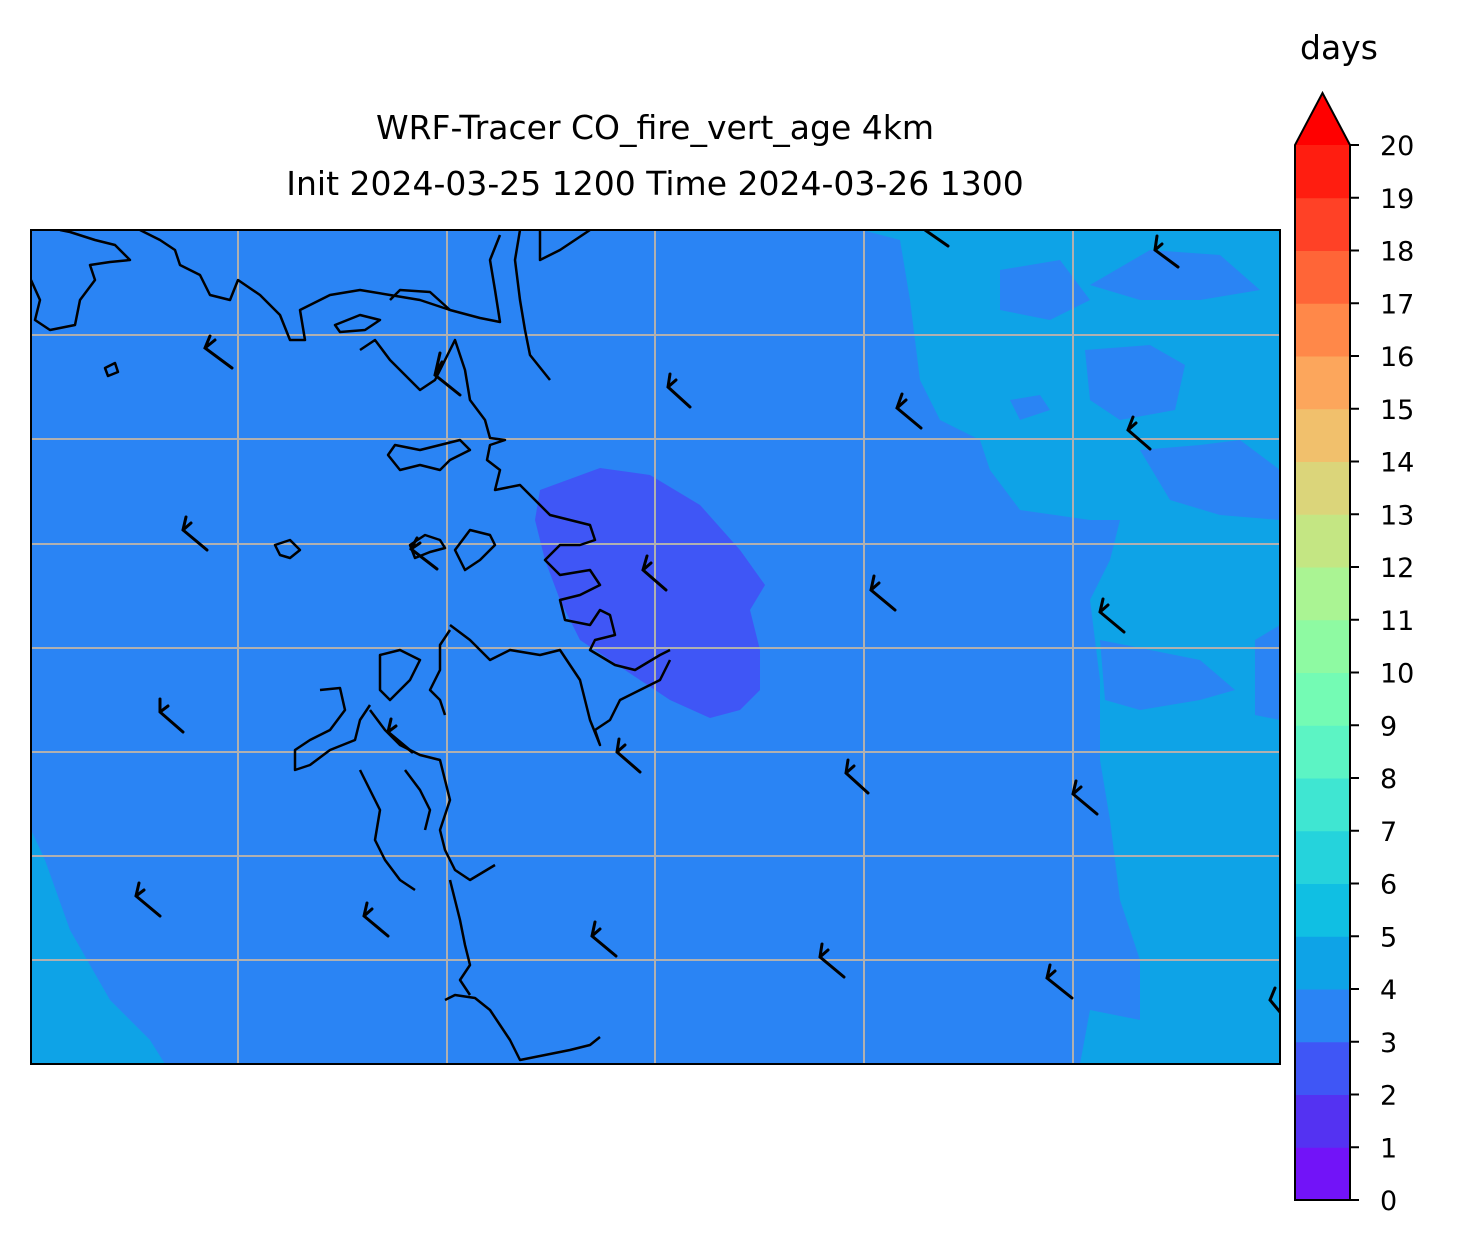  What do you see at coordinates (1388, 937) in the screenshot?
I see `colorbar-tick-label: 5` at bounding box center [1388, 937].